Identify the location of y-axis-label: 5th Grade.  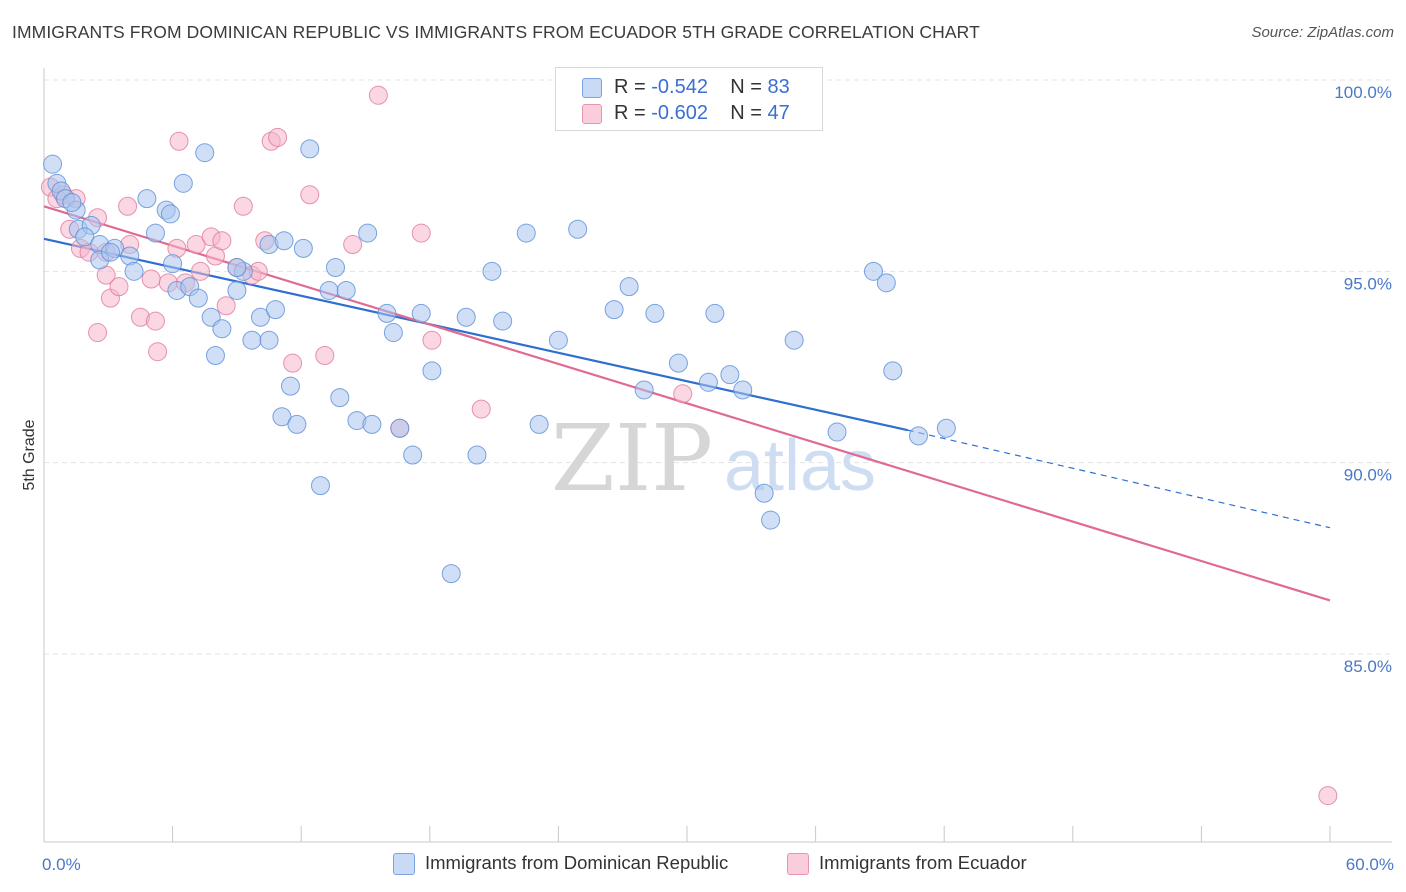
(29, 454).